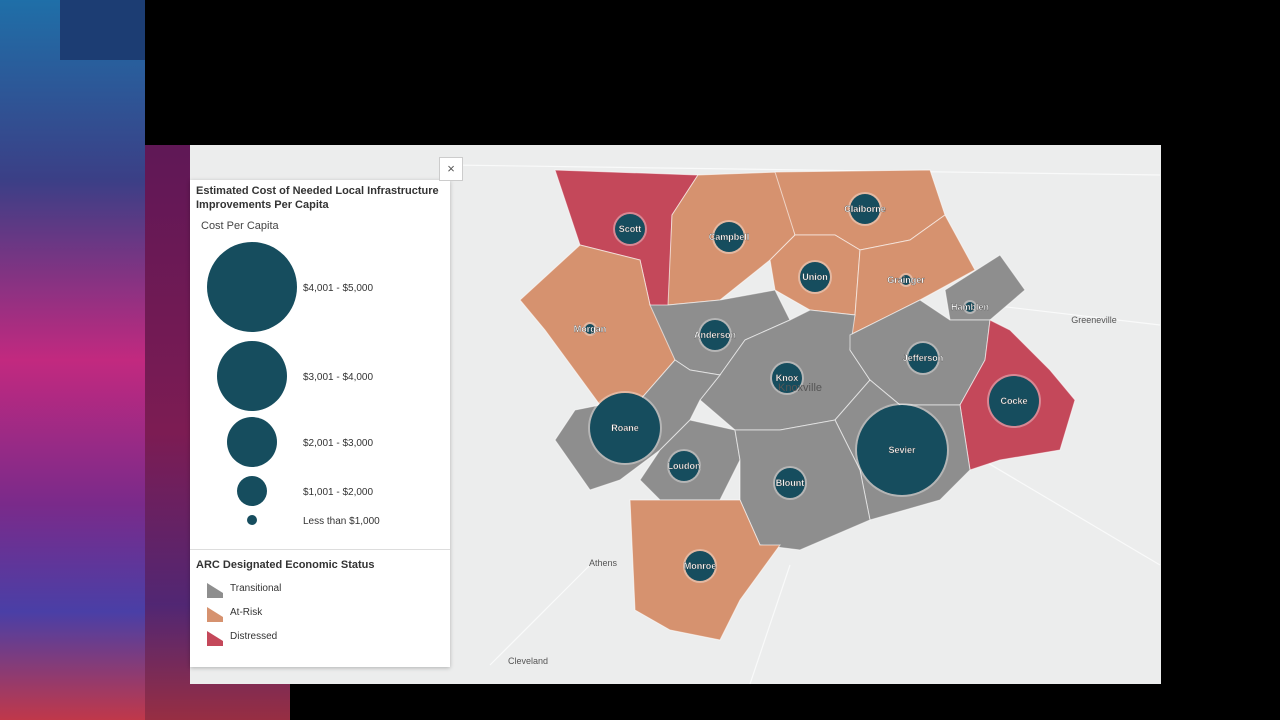 The height and width of the screenshot is (720, 1280). I want to click on close-button: ×, so click(451, 169).